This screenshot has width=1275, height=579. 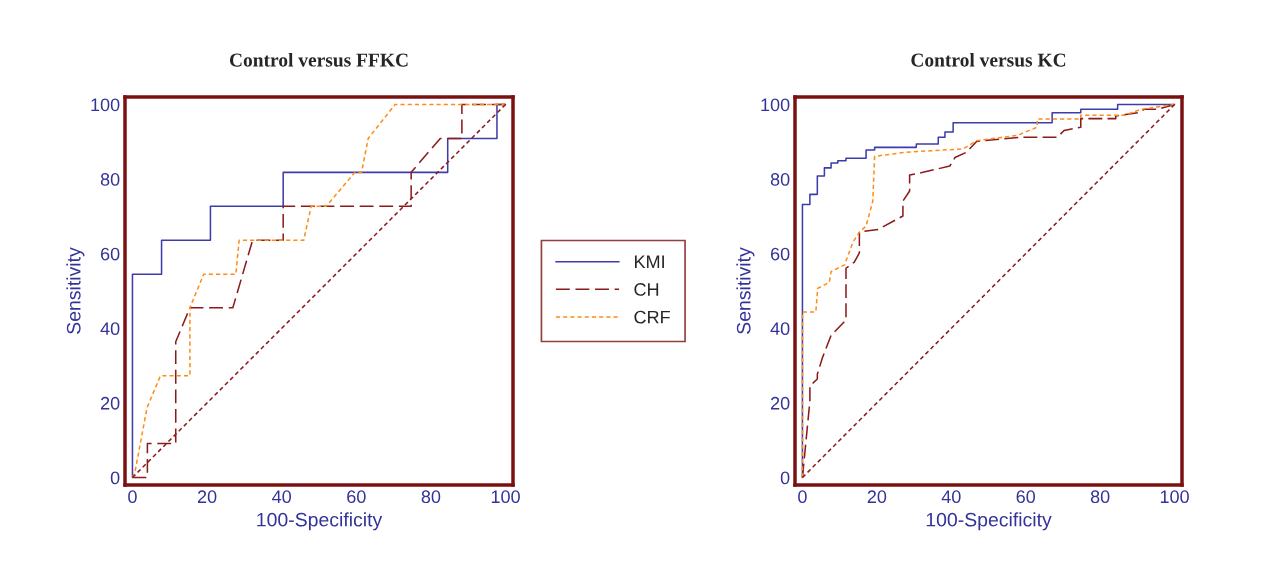 What do you see at coordinates (318, 59) in the screenshot?
I see `chart-title: Control versus FFKC` at bounding box center [318, 59].